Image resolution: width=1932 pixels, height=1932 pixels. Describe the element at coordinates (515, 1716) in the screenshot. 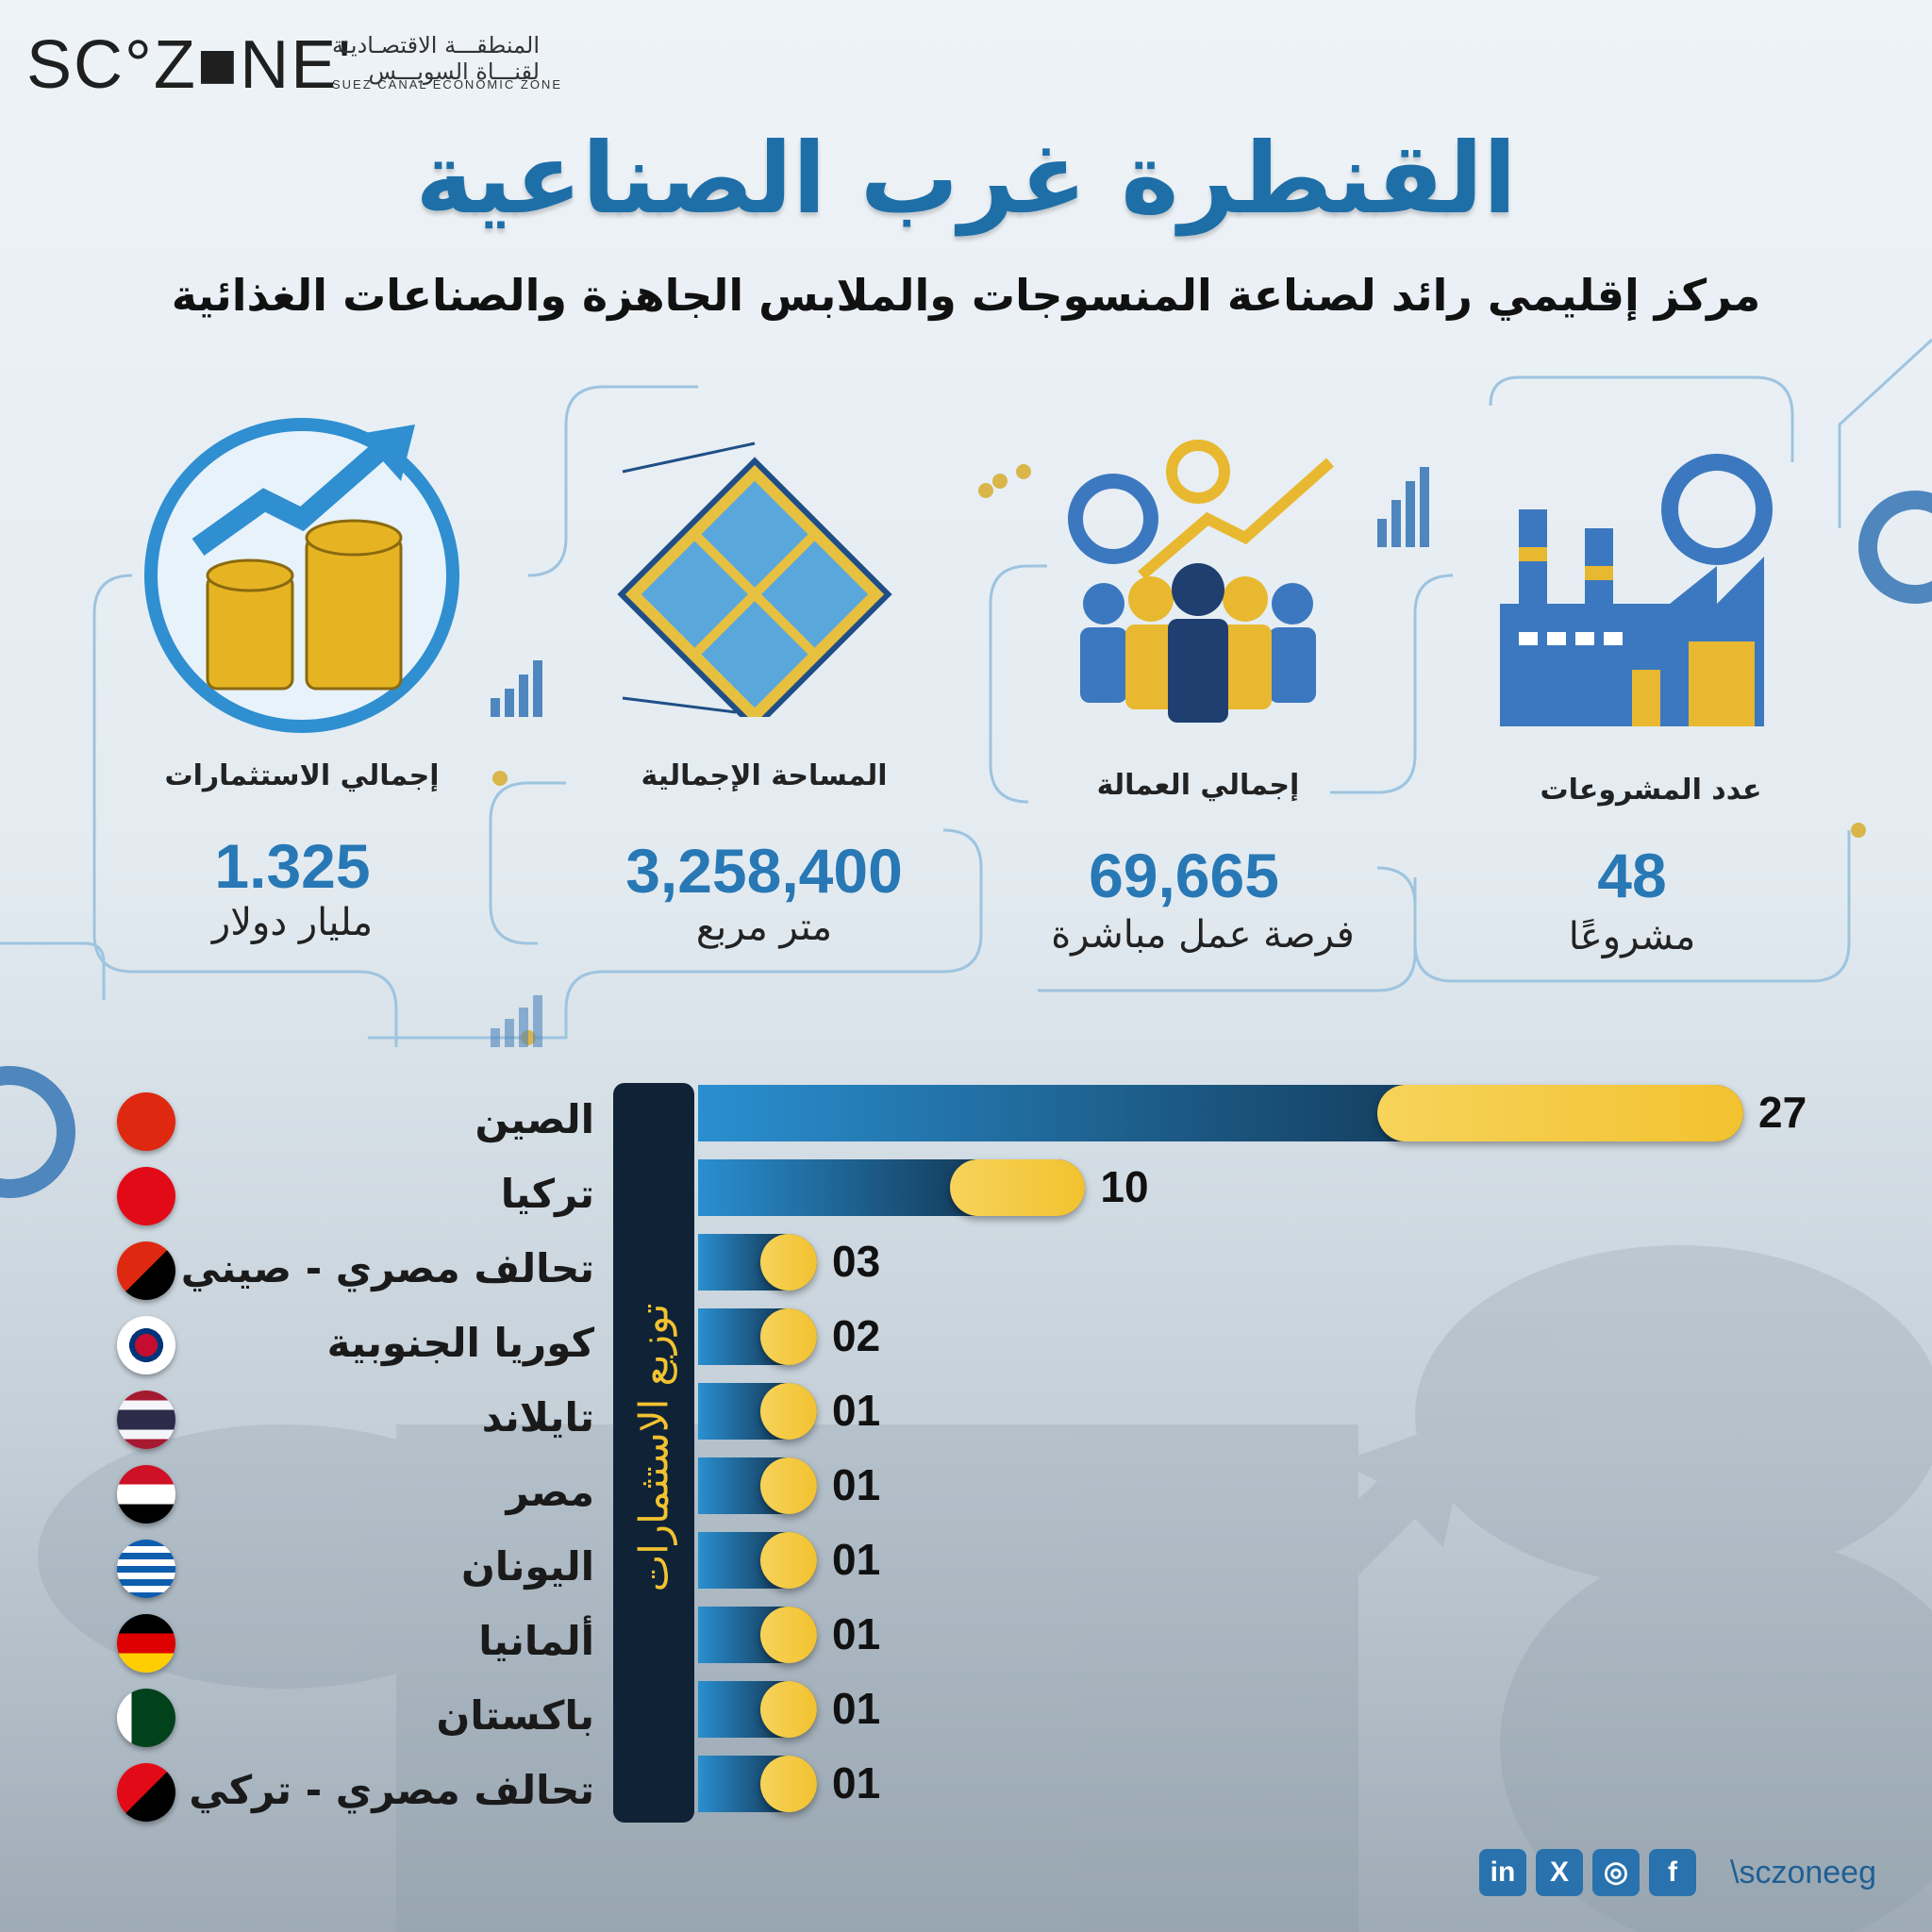

I see `country-label: باكستان` at that location.